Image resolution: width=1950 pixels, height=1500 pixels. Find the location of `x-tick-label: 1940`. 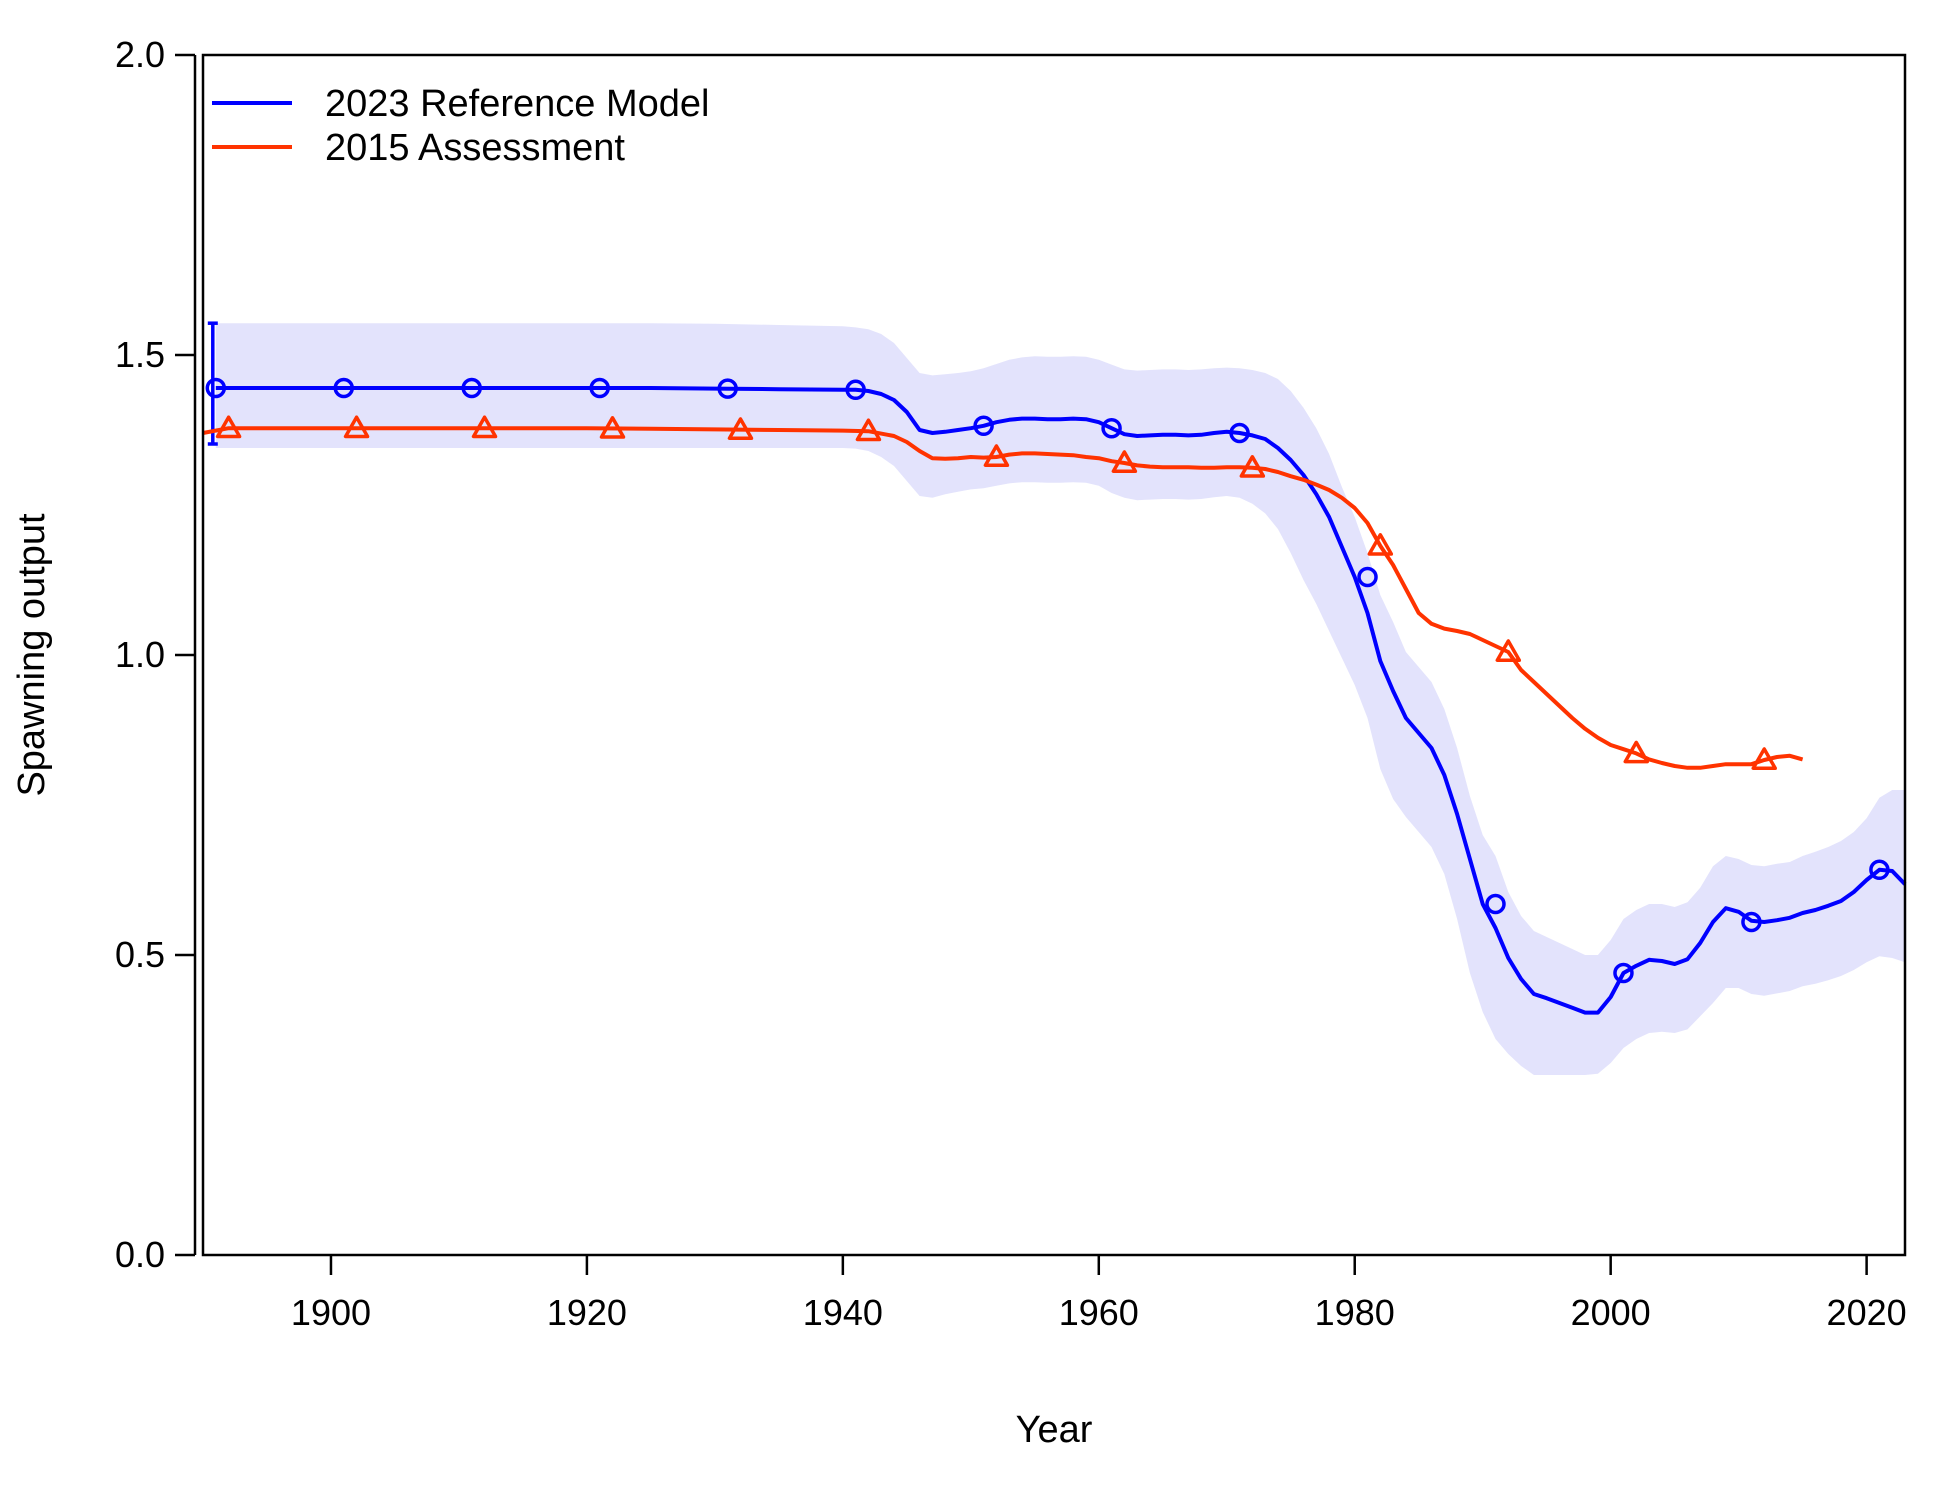

x-tick-label: 1940 is located at coordinates (843, 1312).